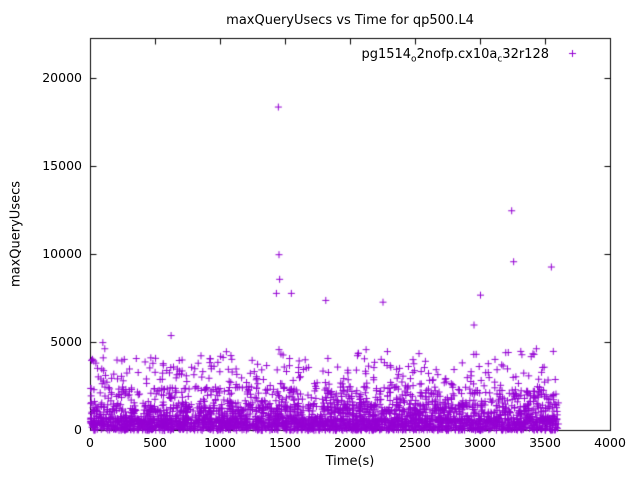 The height and width of the screenshot is (480, 640). Describe the element at coordinates (457, 54) in the screenshot. I see `legend-text: 2nofp.cx10a` at that location.